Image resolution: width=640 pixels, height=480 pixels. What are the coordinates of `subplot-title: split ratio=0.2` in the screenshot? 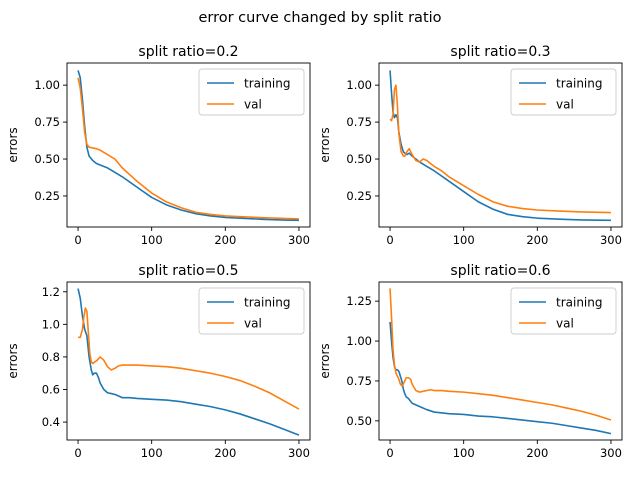 It's located at (188, 52).